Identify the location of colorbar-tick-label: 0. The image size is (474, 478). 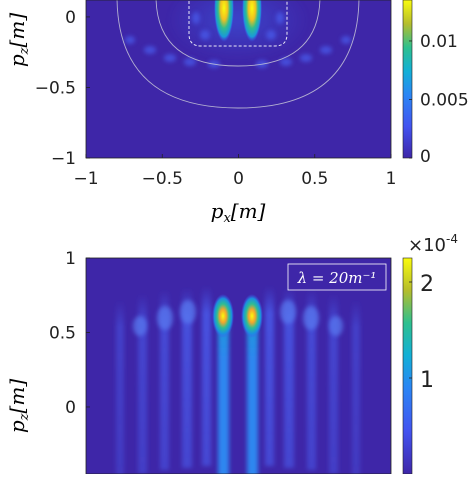
(425, 157).